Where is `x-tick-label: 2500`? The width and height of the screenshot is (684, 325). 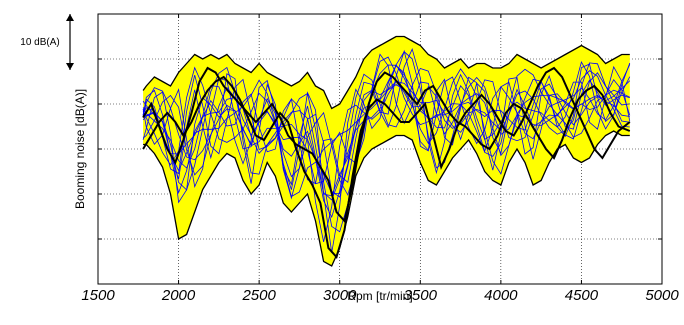 x-tick-label: 2500 is located at coordinates (258, 295).